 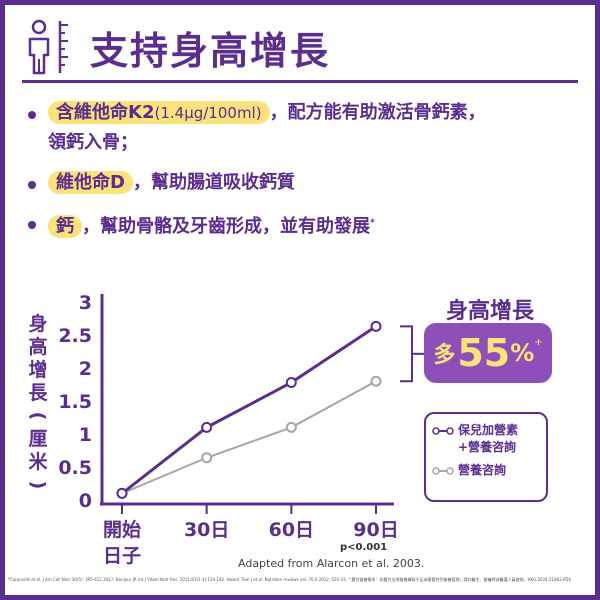 I want to click on y-axis-label-char: 米, so click(x=38, y=461).